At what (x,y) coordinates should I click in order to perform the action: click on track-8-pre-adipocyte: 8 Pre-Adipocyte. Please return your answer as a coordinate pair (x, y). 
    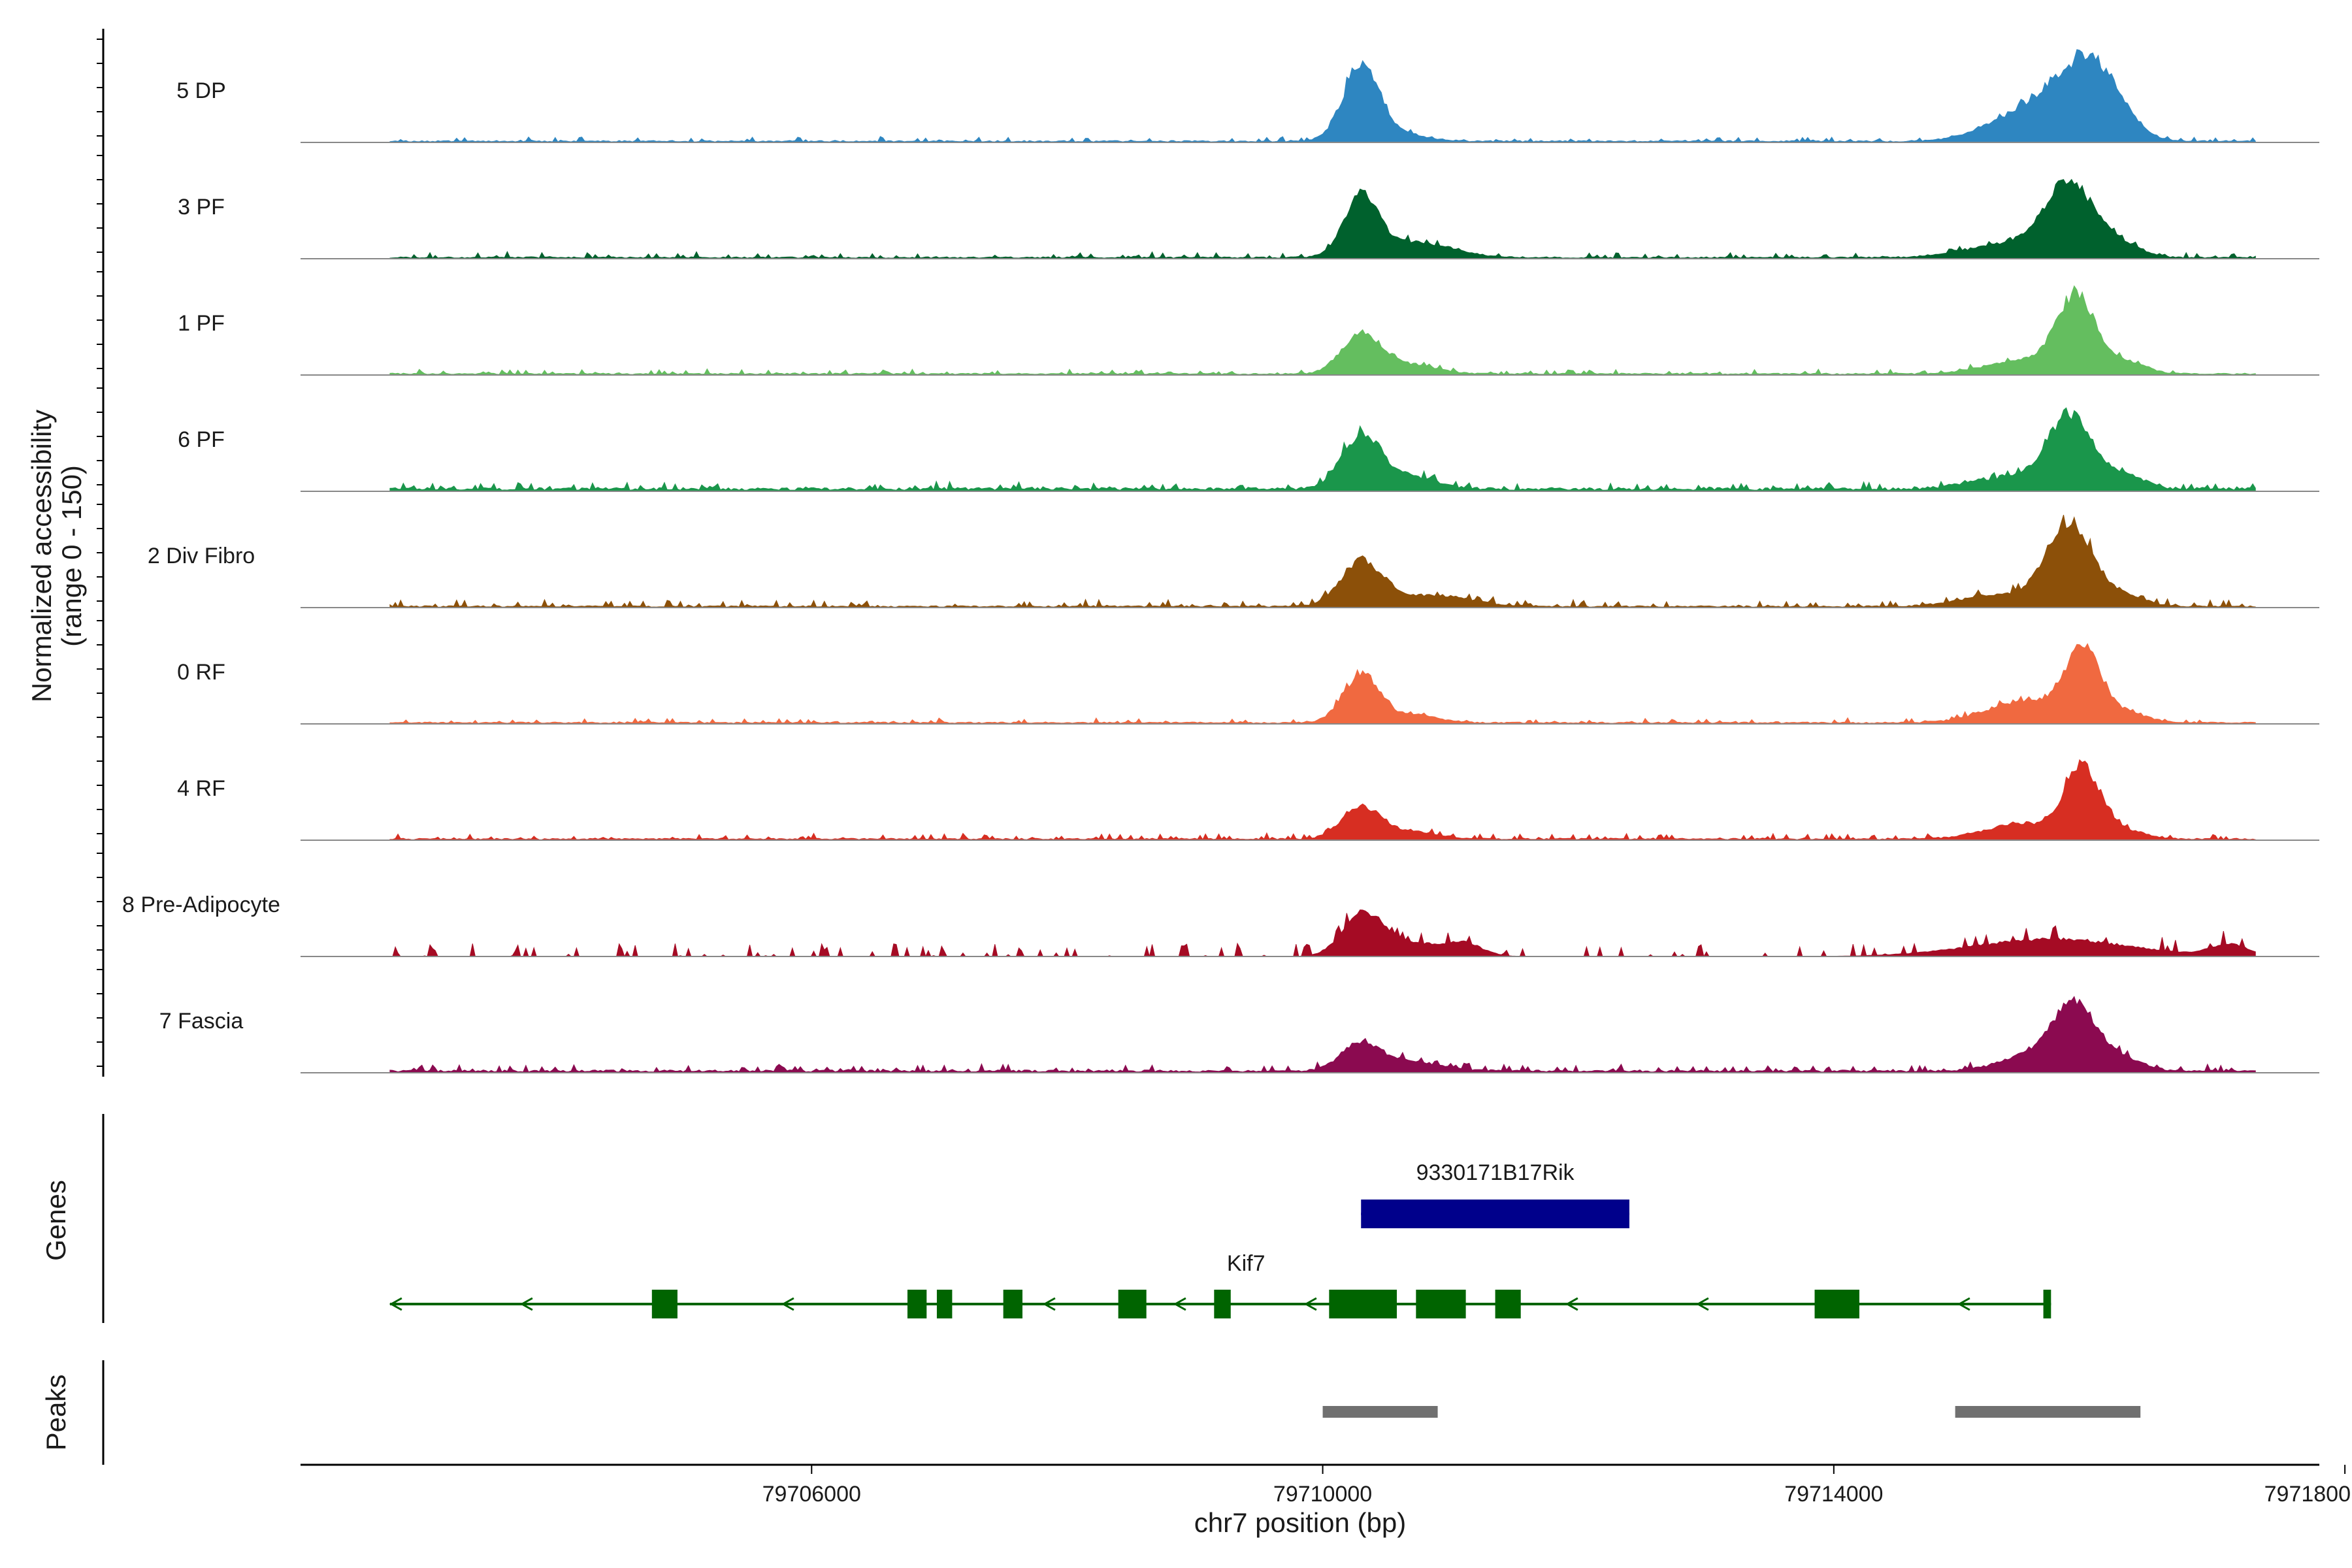
    Looking at the image, I should click on (1220, 925).